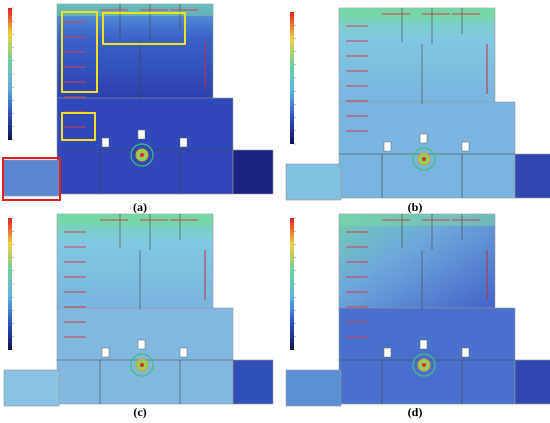 This screenshot has width=550, height=423. What do you see at coordinates (415, 412) in the screenshot?
I see `panel-label: (d)` at bounding box center [415, 412].